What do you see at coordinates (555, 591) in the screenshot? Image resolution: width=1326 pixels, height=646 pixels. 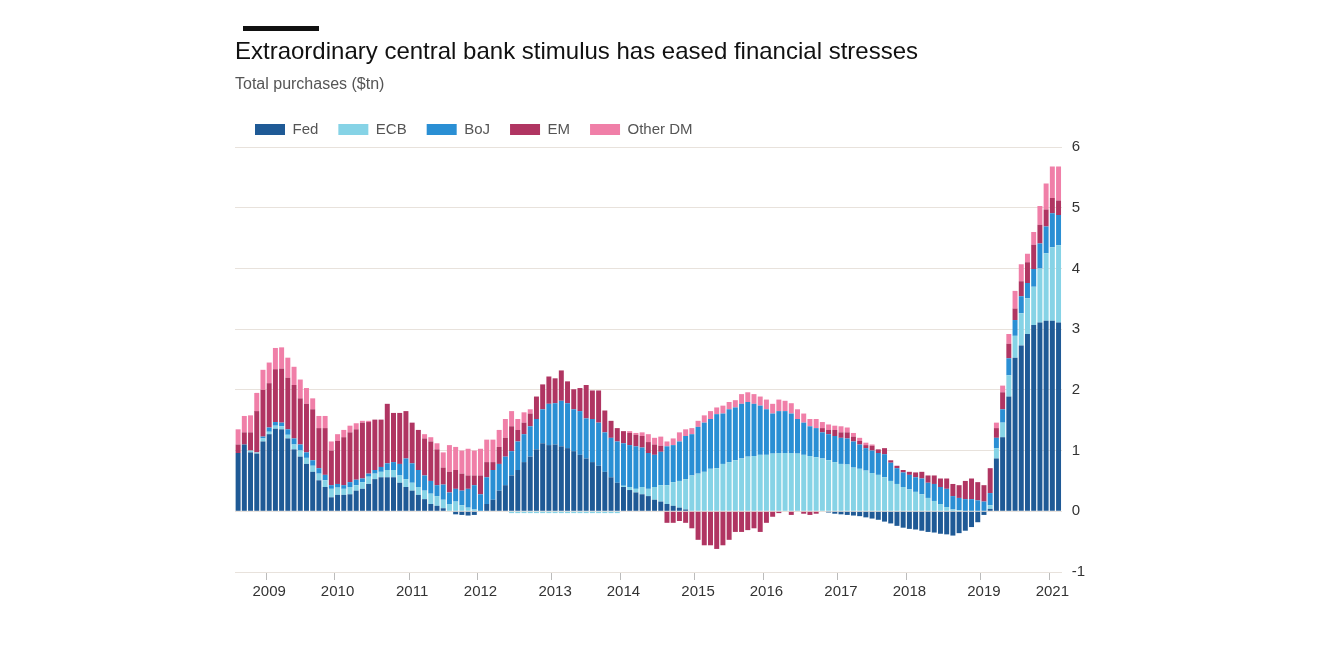 I see `x-tick-label: 2013` at bounding box center [555, 591].